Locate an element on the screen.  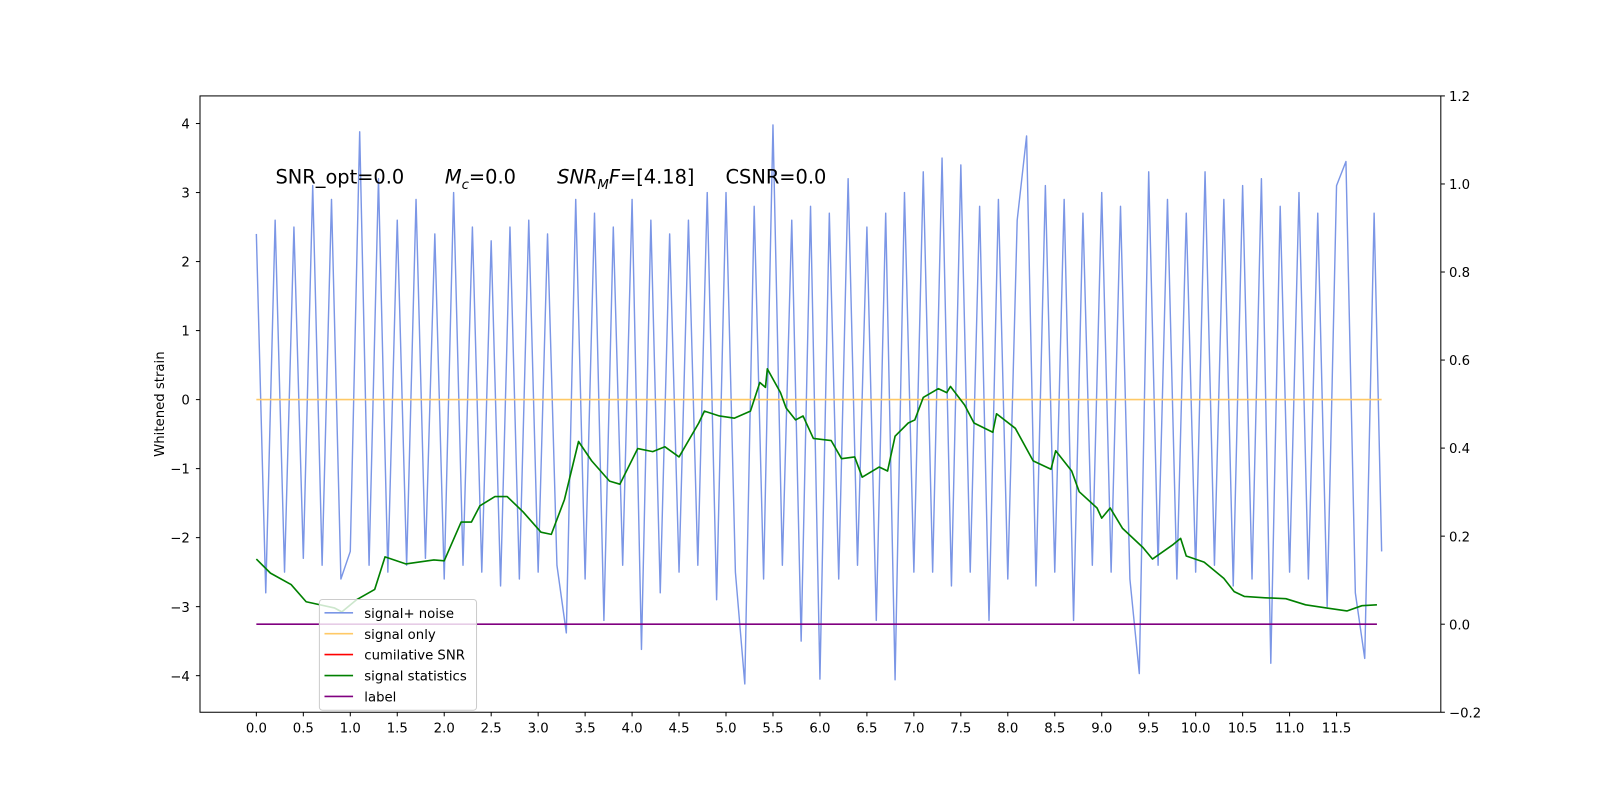
annotation-text: SNR_opt=0.0 is located at coordinates (340, 177).